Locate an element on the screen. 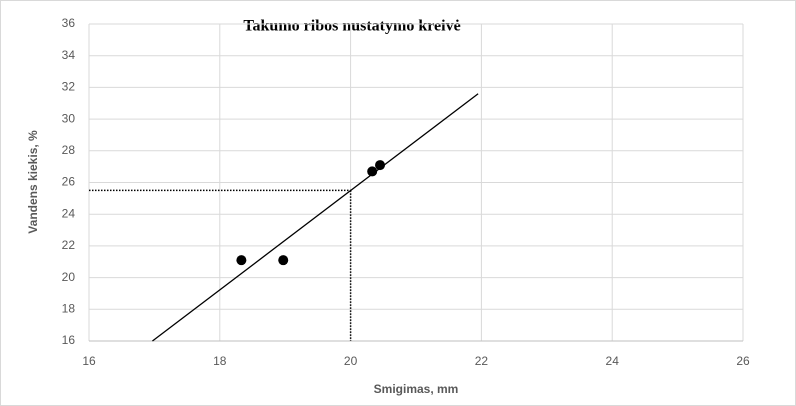  y-tick-label: 30 is located at coordinates (69, 118).